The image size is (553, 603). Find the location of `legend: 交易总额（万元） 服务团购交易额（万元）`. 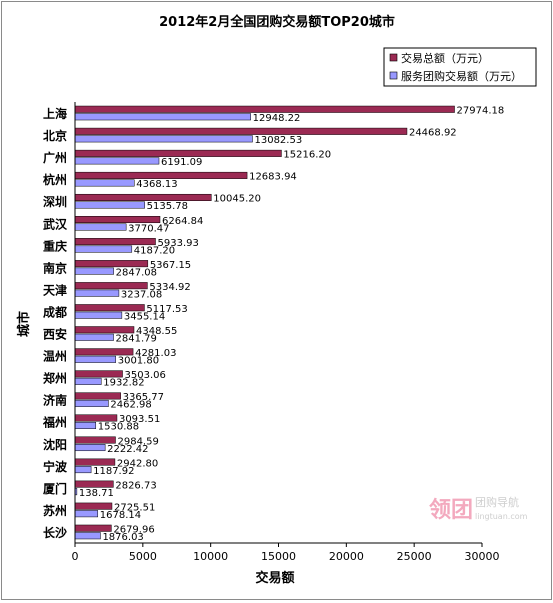

legend: 交易总额（万元） 服务团购交易额（万元） is located at coordinates (460, 67).